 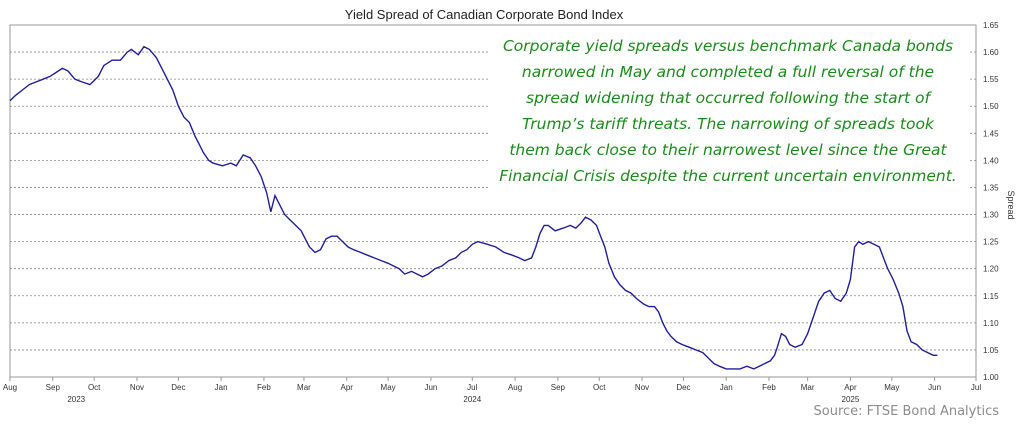 I want to click on source-note: Source: FTSE Bond Analytics, so click(x=906, y=411).